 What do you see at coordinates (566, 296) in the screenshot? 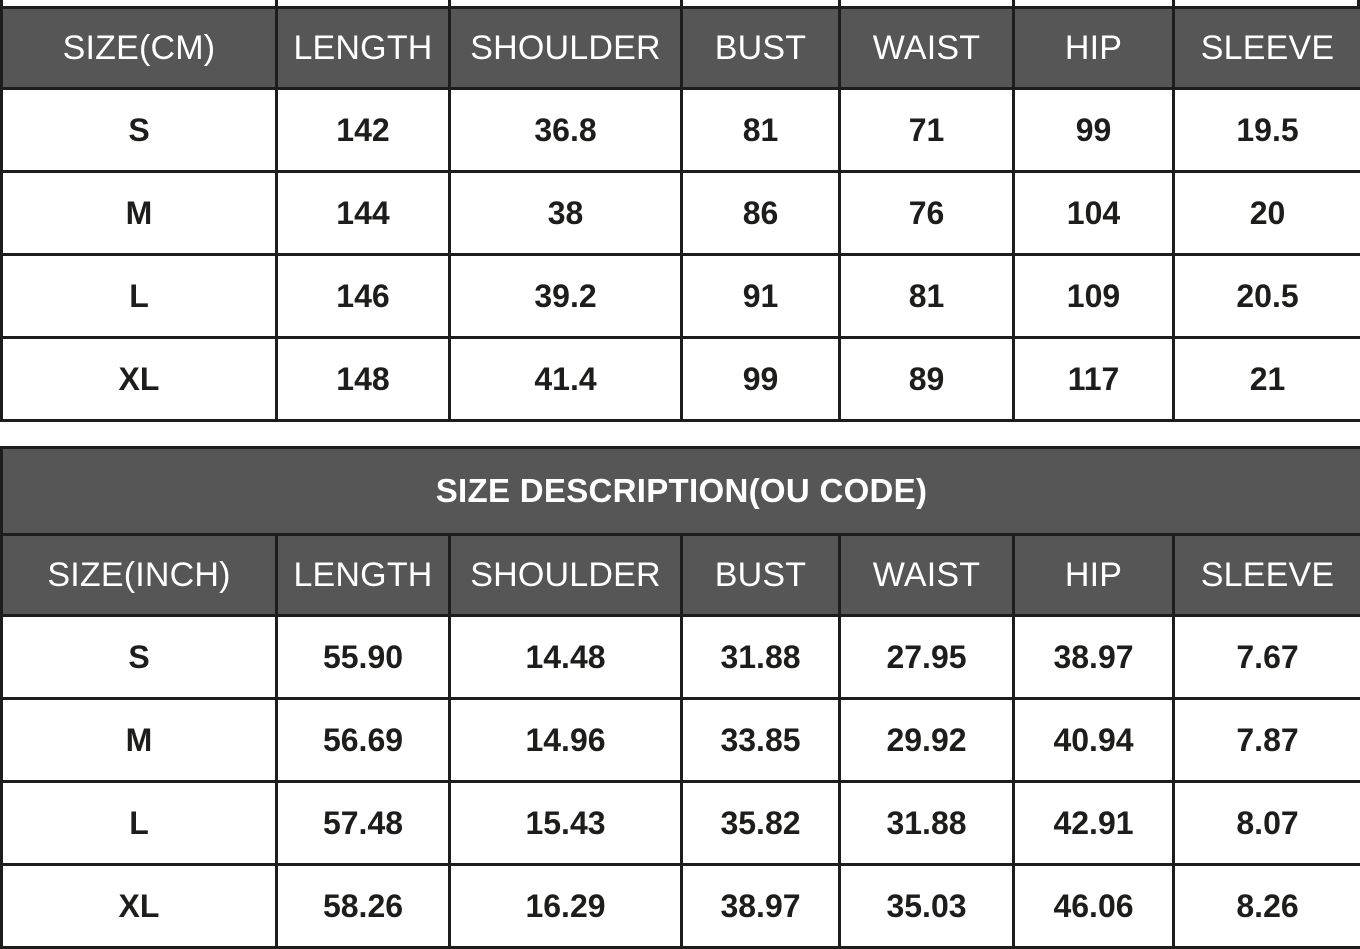
I see `cell-shoulder: 39.2` at bounding box center [566, 296].